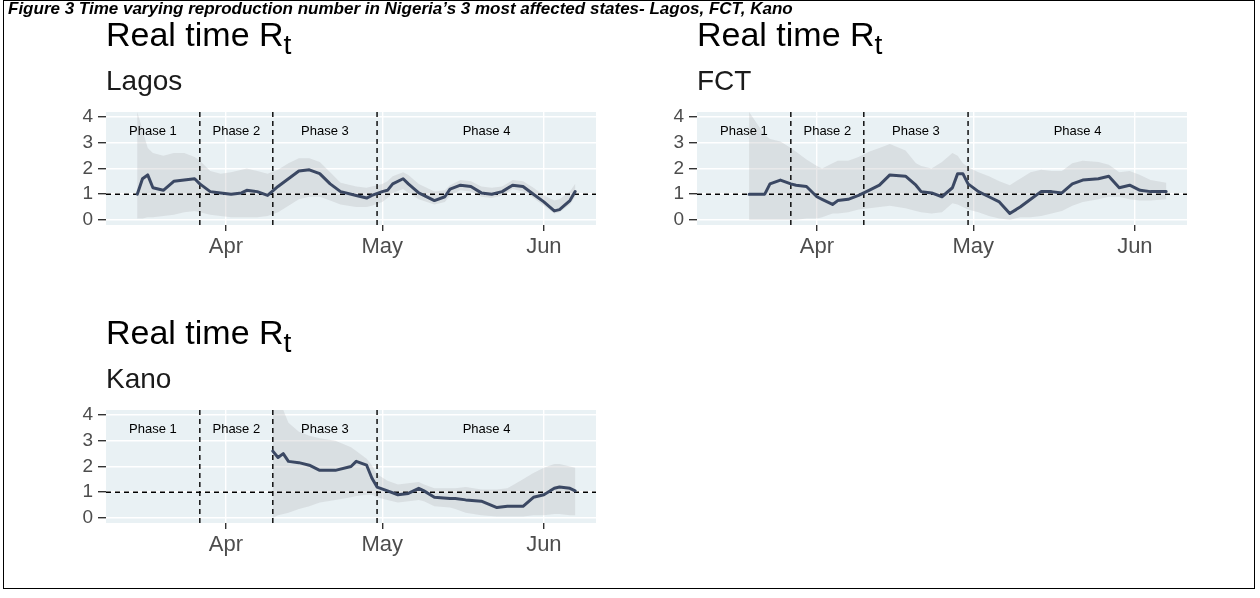 The width and height of the screenshot is (1260, 598). Describe the element at coordinates (199, 336) in the screenshot. I see `chart-title: Real time R$_{t}$` at that location.